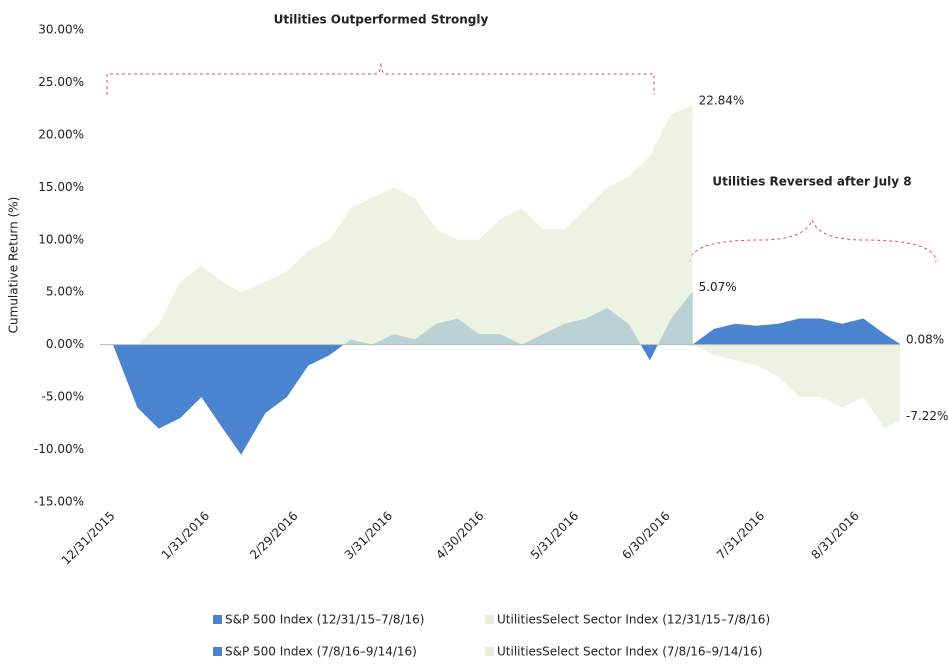 This screenshot has width=948, height=664. I want to click on y-tick-label: 10.00%, so click(61, 239).